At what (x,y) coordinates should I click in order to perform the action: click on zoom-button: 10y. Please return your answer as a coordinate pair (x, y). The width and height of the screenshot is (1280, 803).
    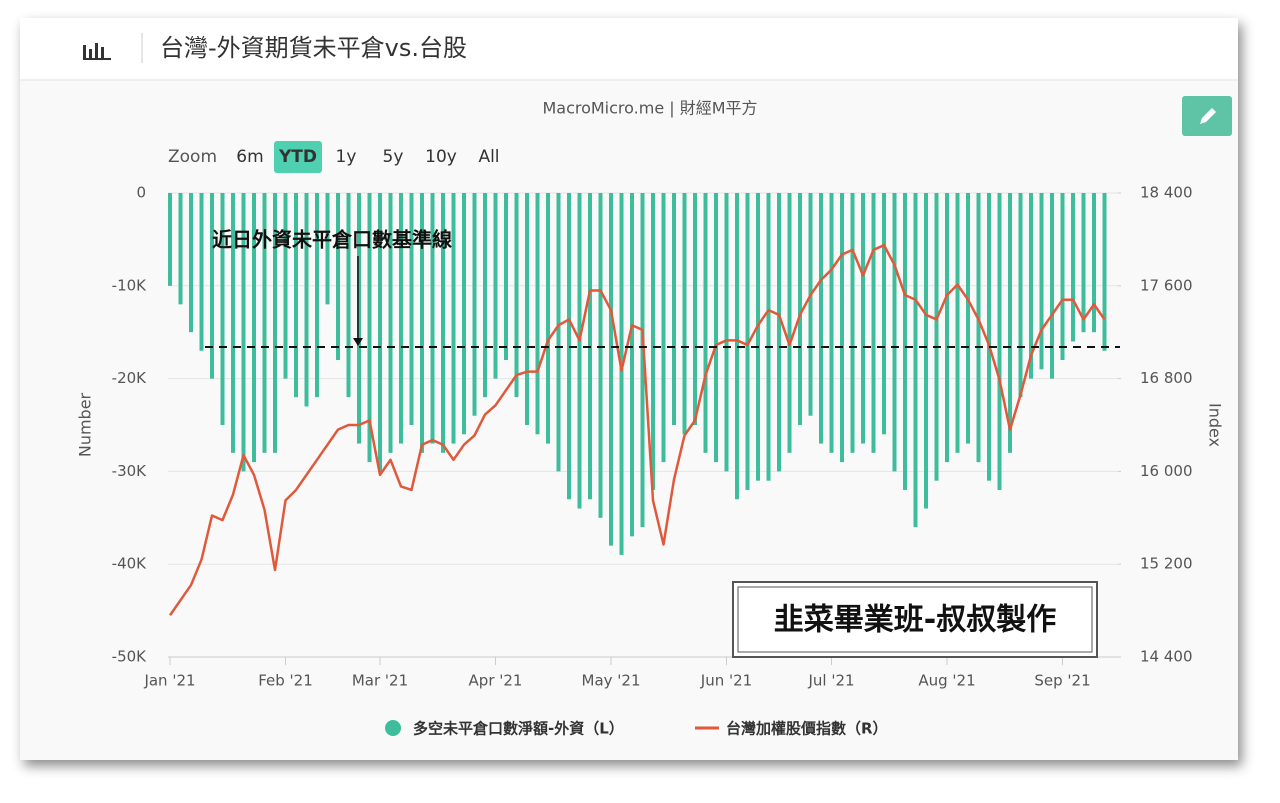
    Looking at the image, I should click on (441, 157).